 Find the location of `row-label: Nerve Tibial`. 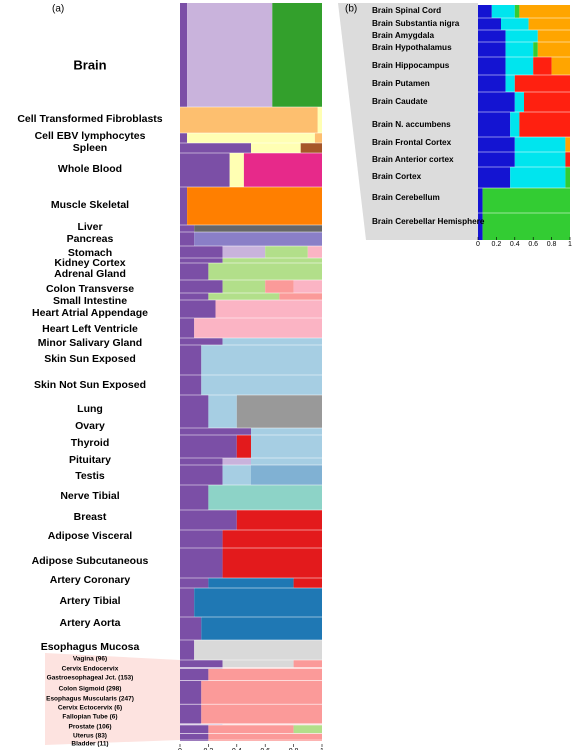

row-label: Nerve Tibial is located at coordinates (89, 496).